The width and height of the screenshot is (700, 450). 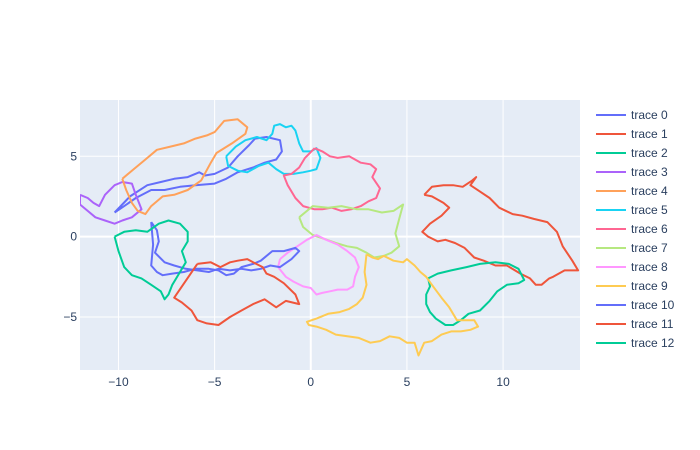 I want to click on legend-item: trace 8, so click(x=632, y=267).